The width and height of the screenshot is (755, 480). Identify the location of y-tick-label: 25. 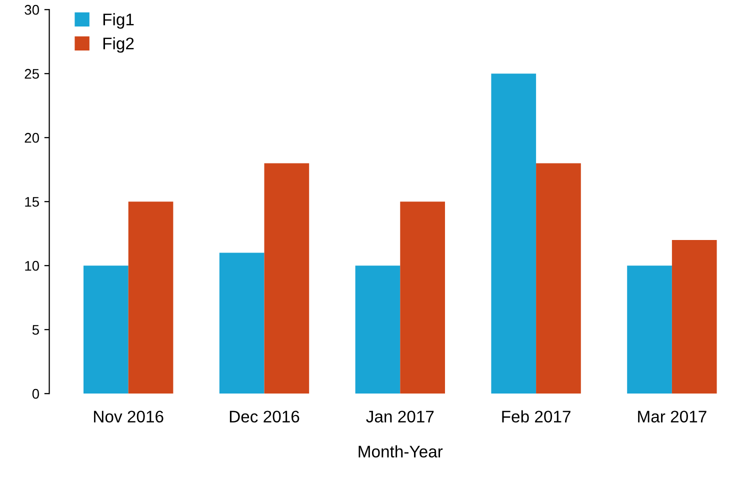
(31, 73).